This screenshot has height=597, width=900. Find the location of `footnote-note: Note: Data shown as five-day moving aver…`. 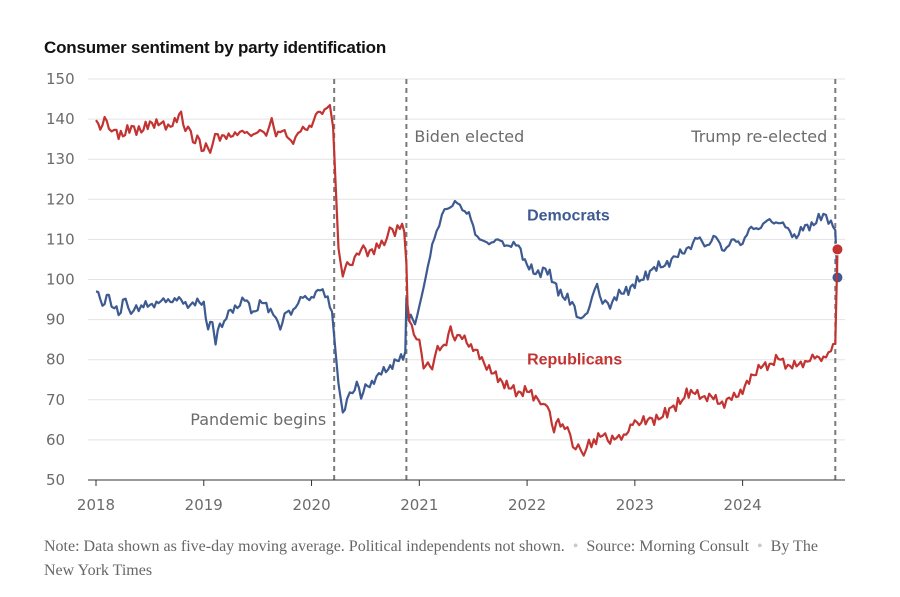

footnote-note: Note: Data shown as five-day moving aver… is located at coordinates (304, 546).